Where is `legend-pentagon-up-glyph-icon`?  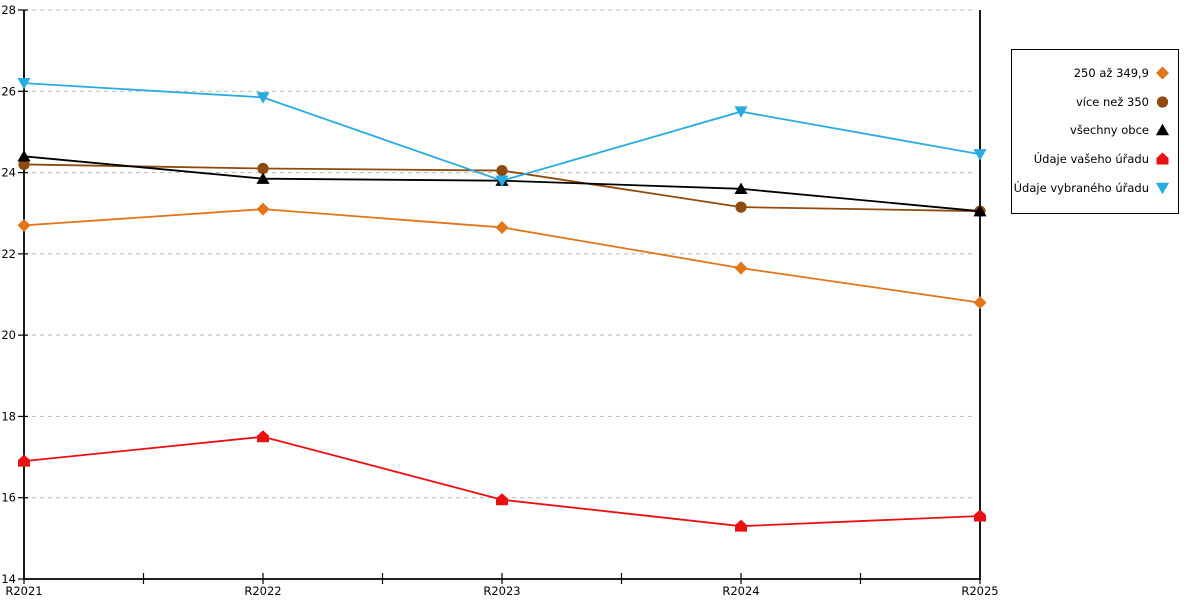
legend-pentagon-up-glyph-icon is located at coordinates (1162, 158).